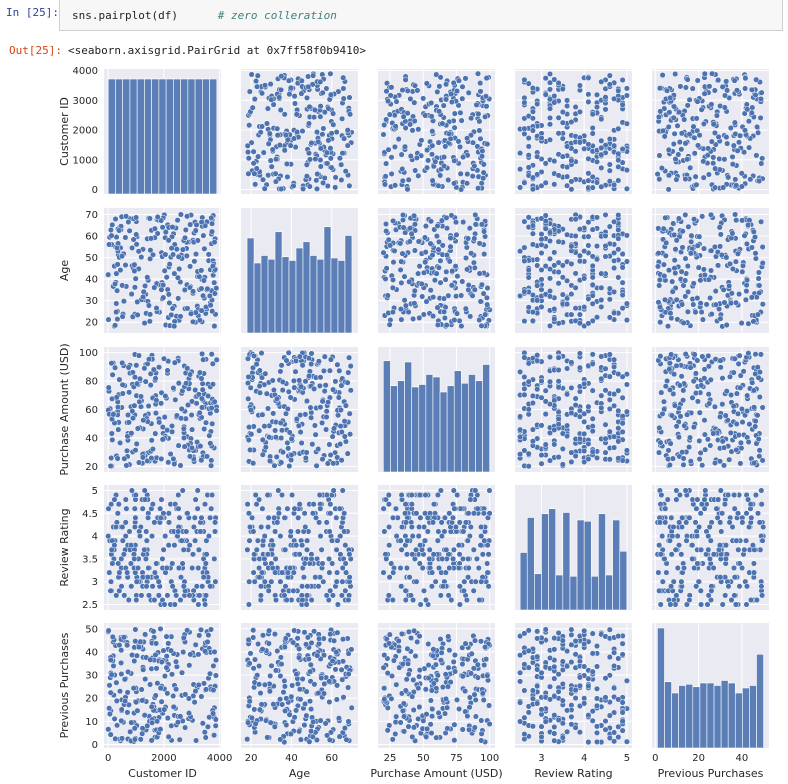 The image size is (788, 784). What do you see at coordinates (204, 15) in the screenshot?
I see `code-line: sns.pairplot(df) # zero colleration` at bounding box center [204, 15].